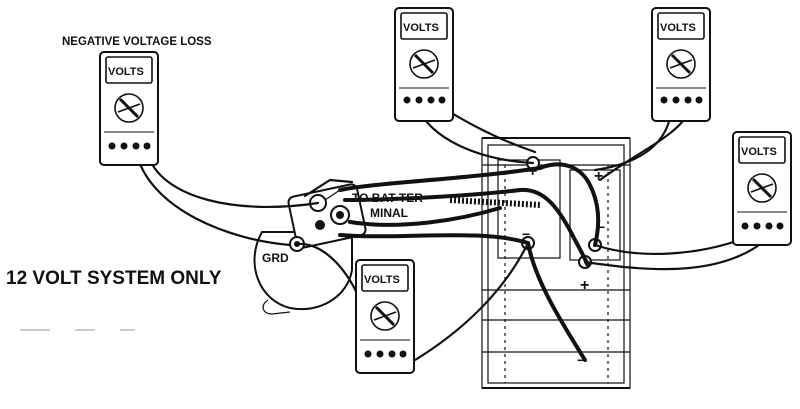  I want to click on ground-label: GRD, so click(275, 258).